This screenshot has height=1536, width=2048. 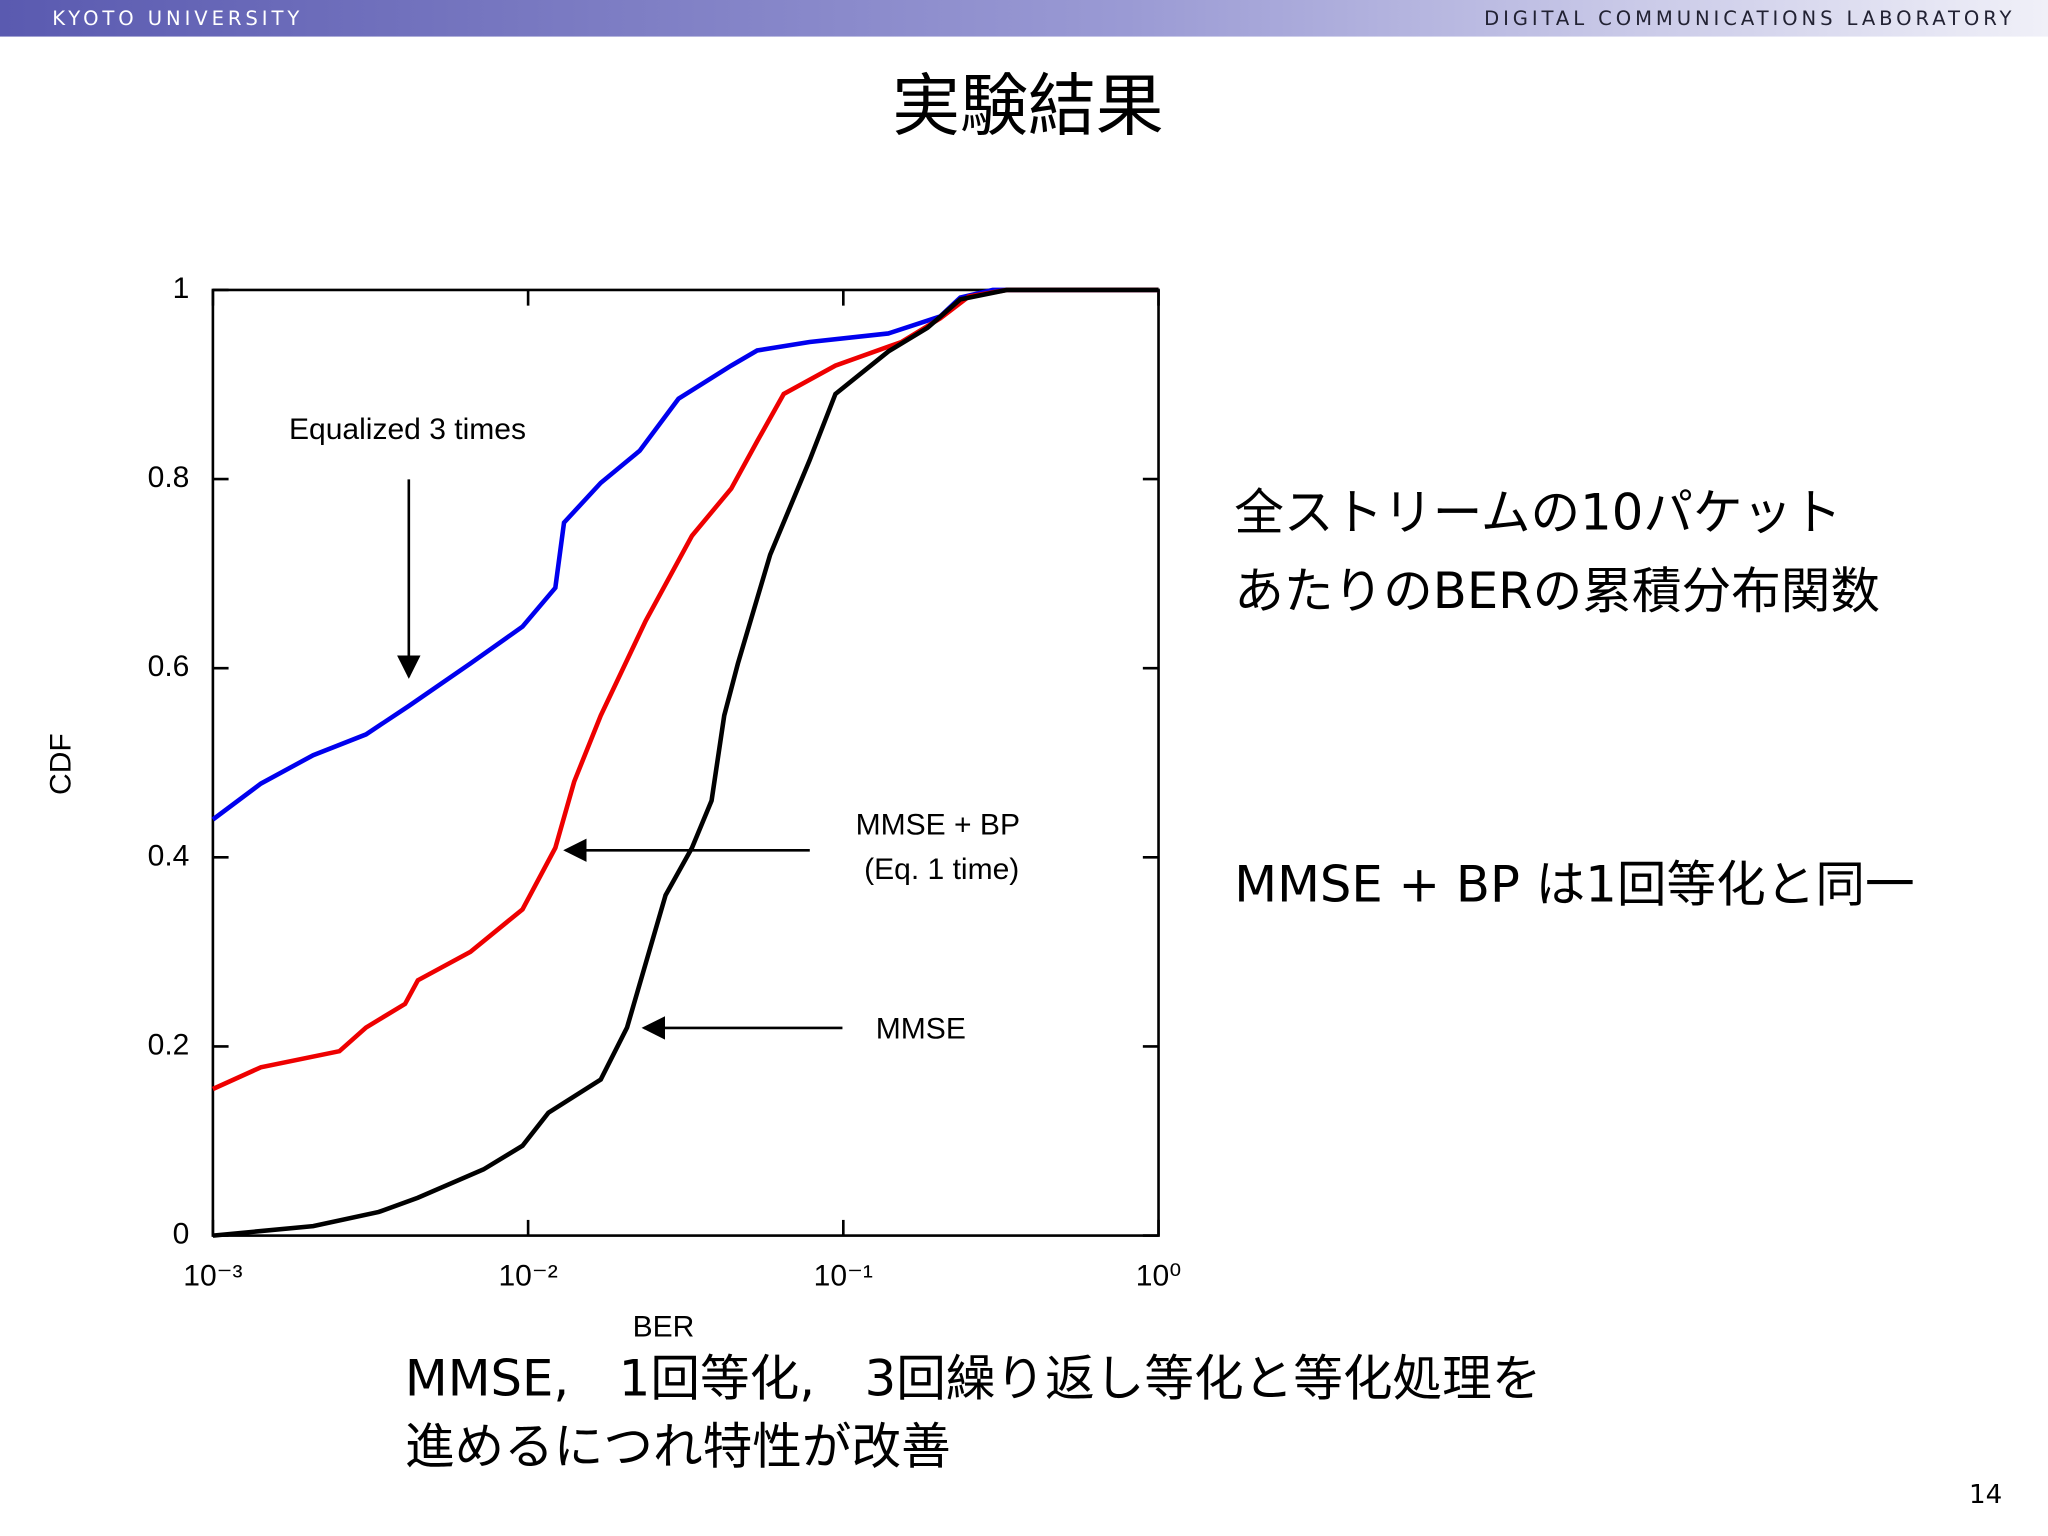 What do you see at coordinates (177, 18) in the screenshot?
I see `header-left: Kyoto University` at bounding box center [177, 18].